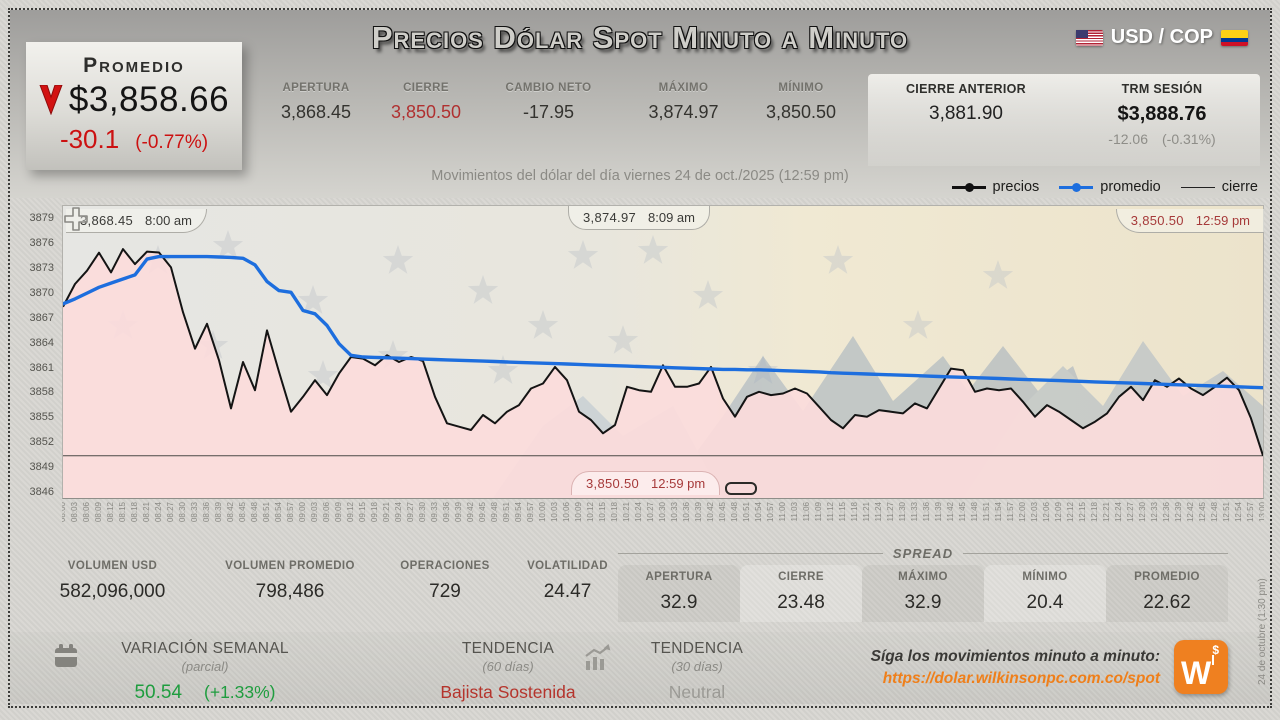  Describe the element at coordinates (338, 512) in the screenshot. I see `x-axis-tick: 09:09` at that location.